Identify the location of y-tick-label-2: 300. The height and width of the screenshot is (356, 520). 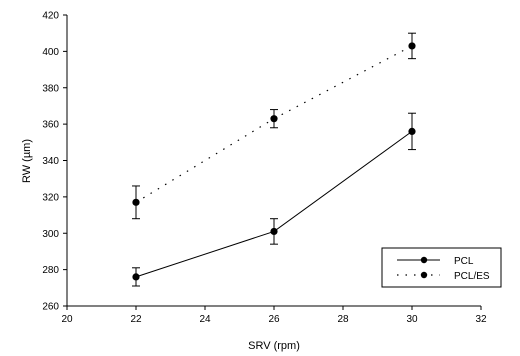
(50, 234).